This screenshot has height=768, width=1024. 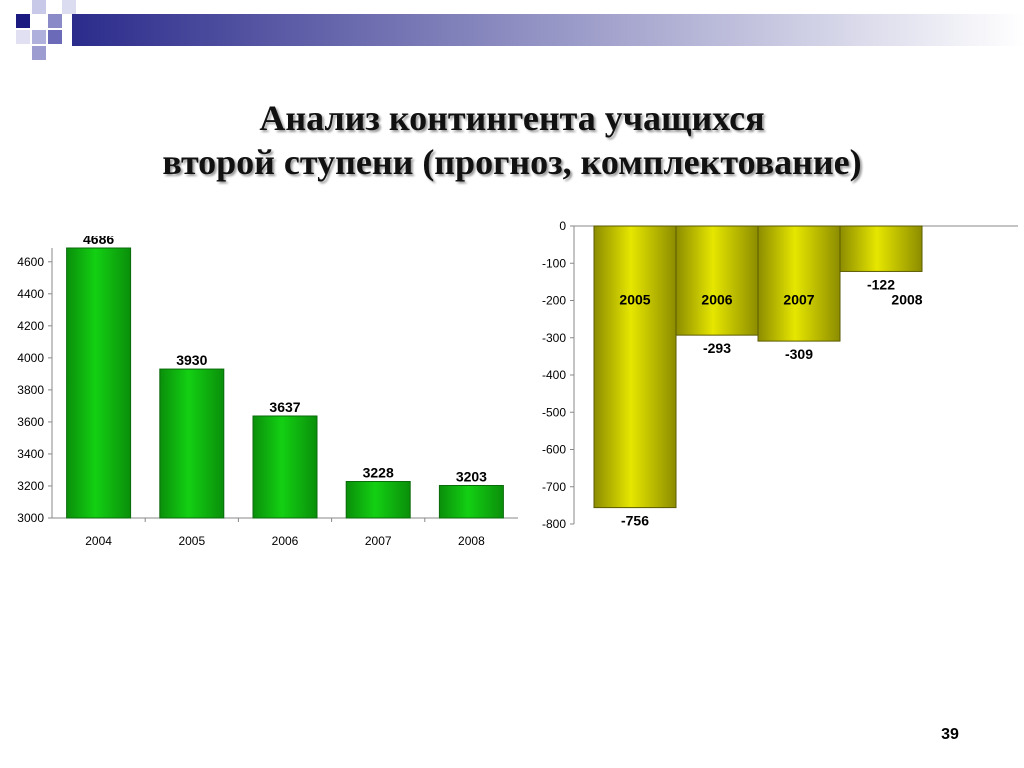 I want to click on y-tick-label: -100, so click(x=554, y=263).